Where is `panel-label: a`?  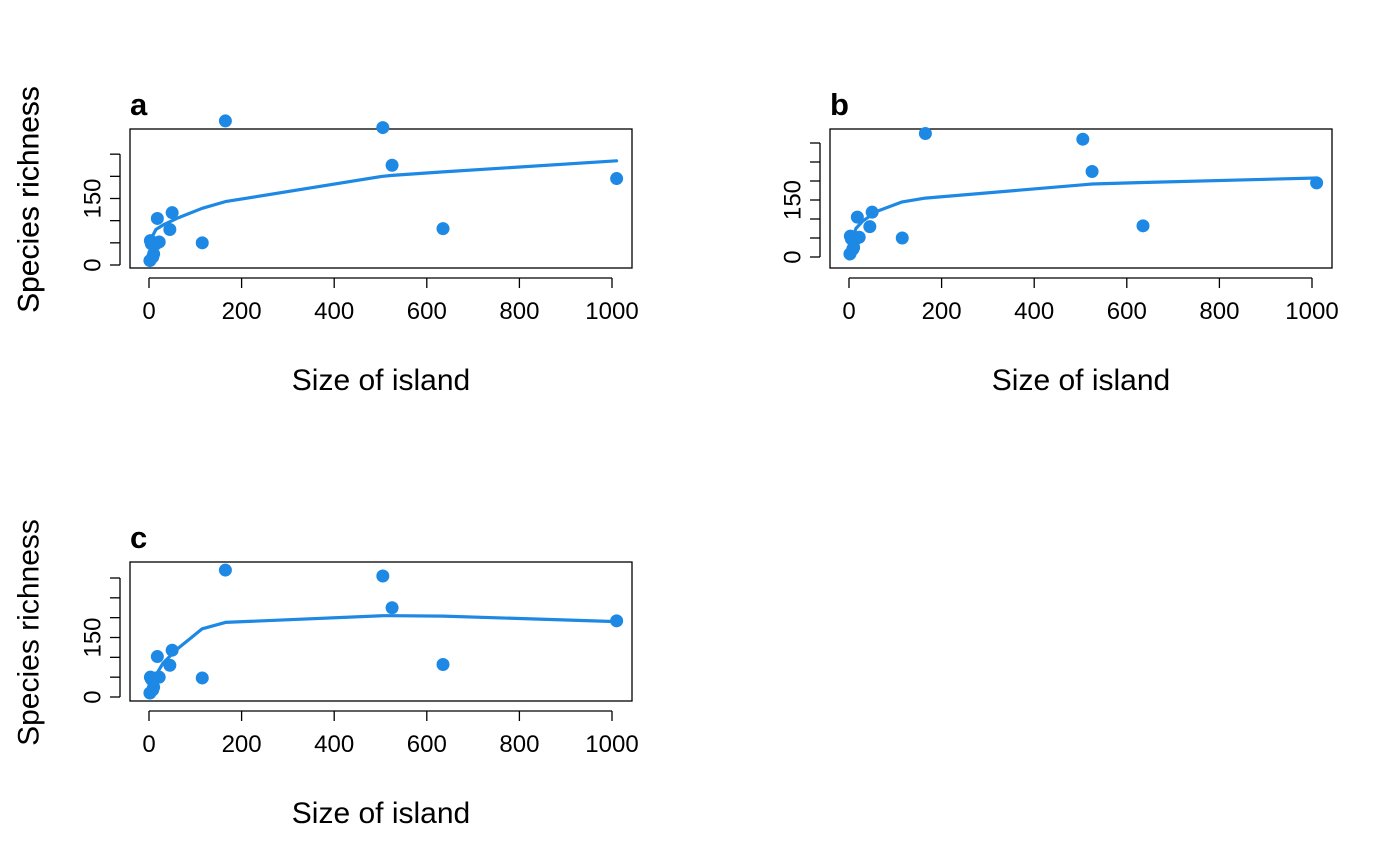 panel-label: a is located at coordinates (139, 104).